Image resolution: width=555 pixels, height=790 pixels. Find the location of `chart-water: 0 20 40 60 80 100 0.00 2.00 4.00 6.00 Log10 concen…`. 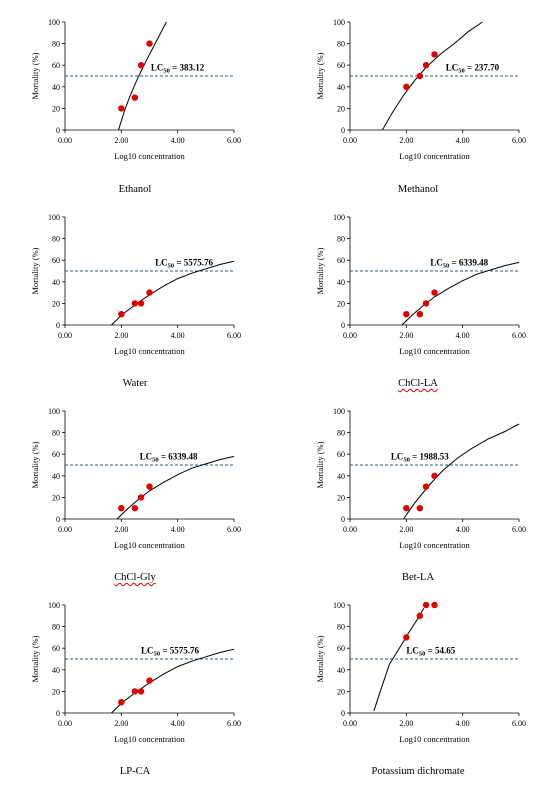

chart-water: 0 20 40 60 80 100 0.00 2.00 4.00 6.00 Log10 concen… is located at coordinates (135, 284).